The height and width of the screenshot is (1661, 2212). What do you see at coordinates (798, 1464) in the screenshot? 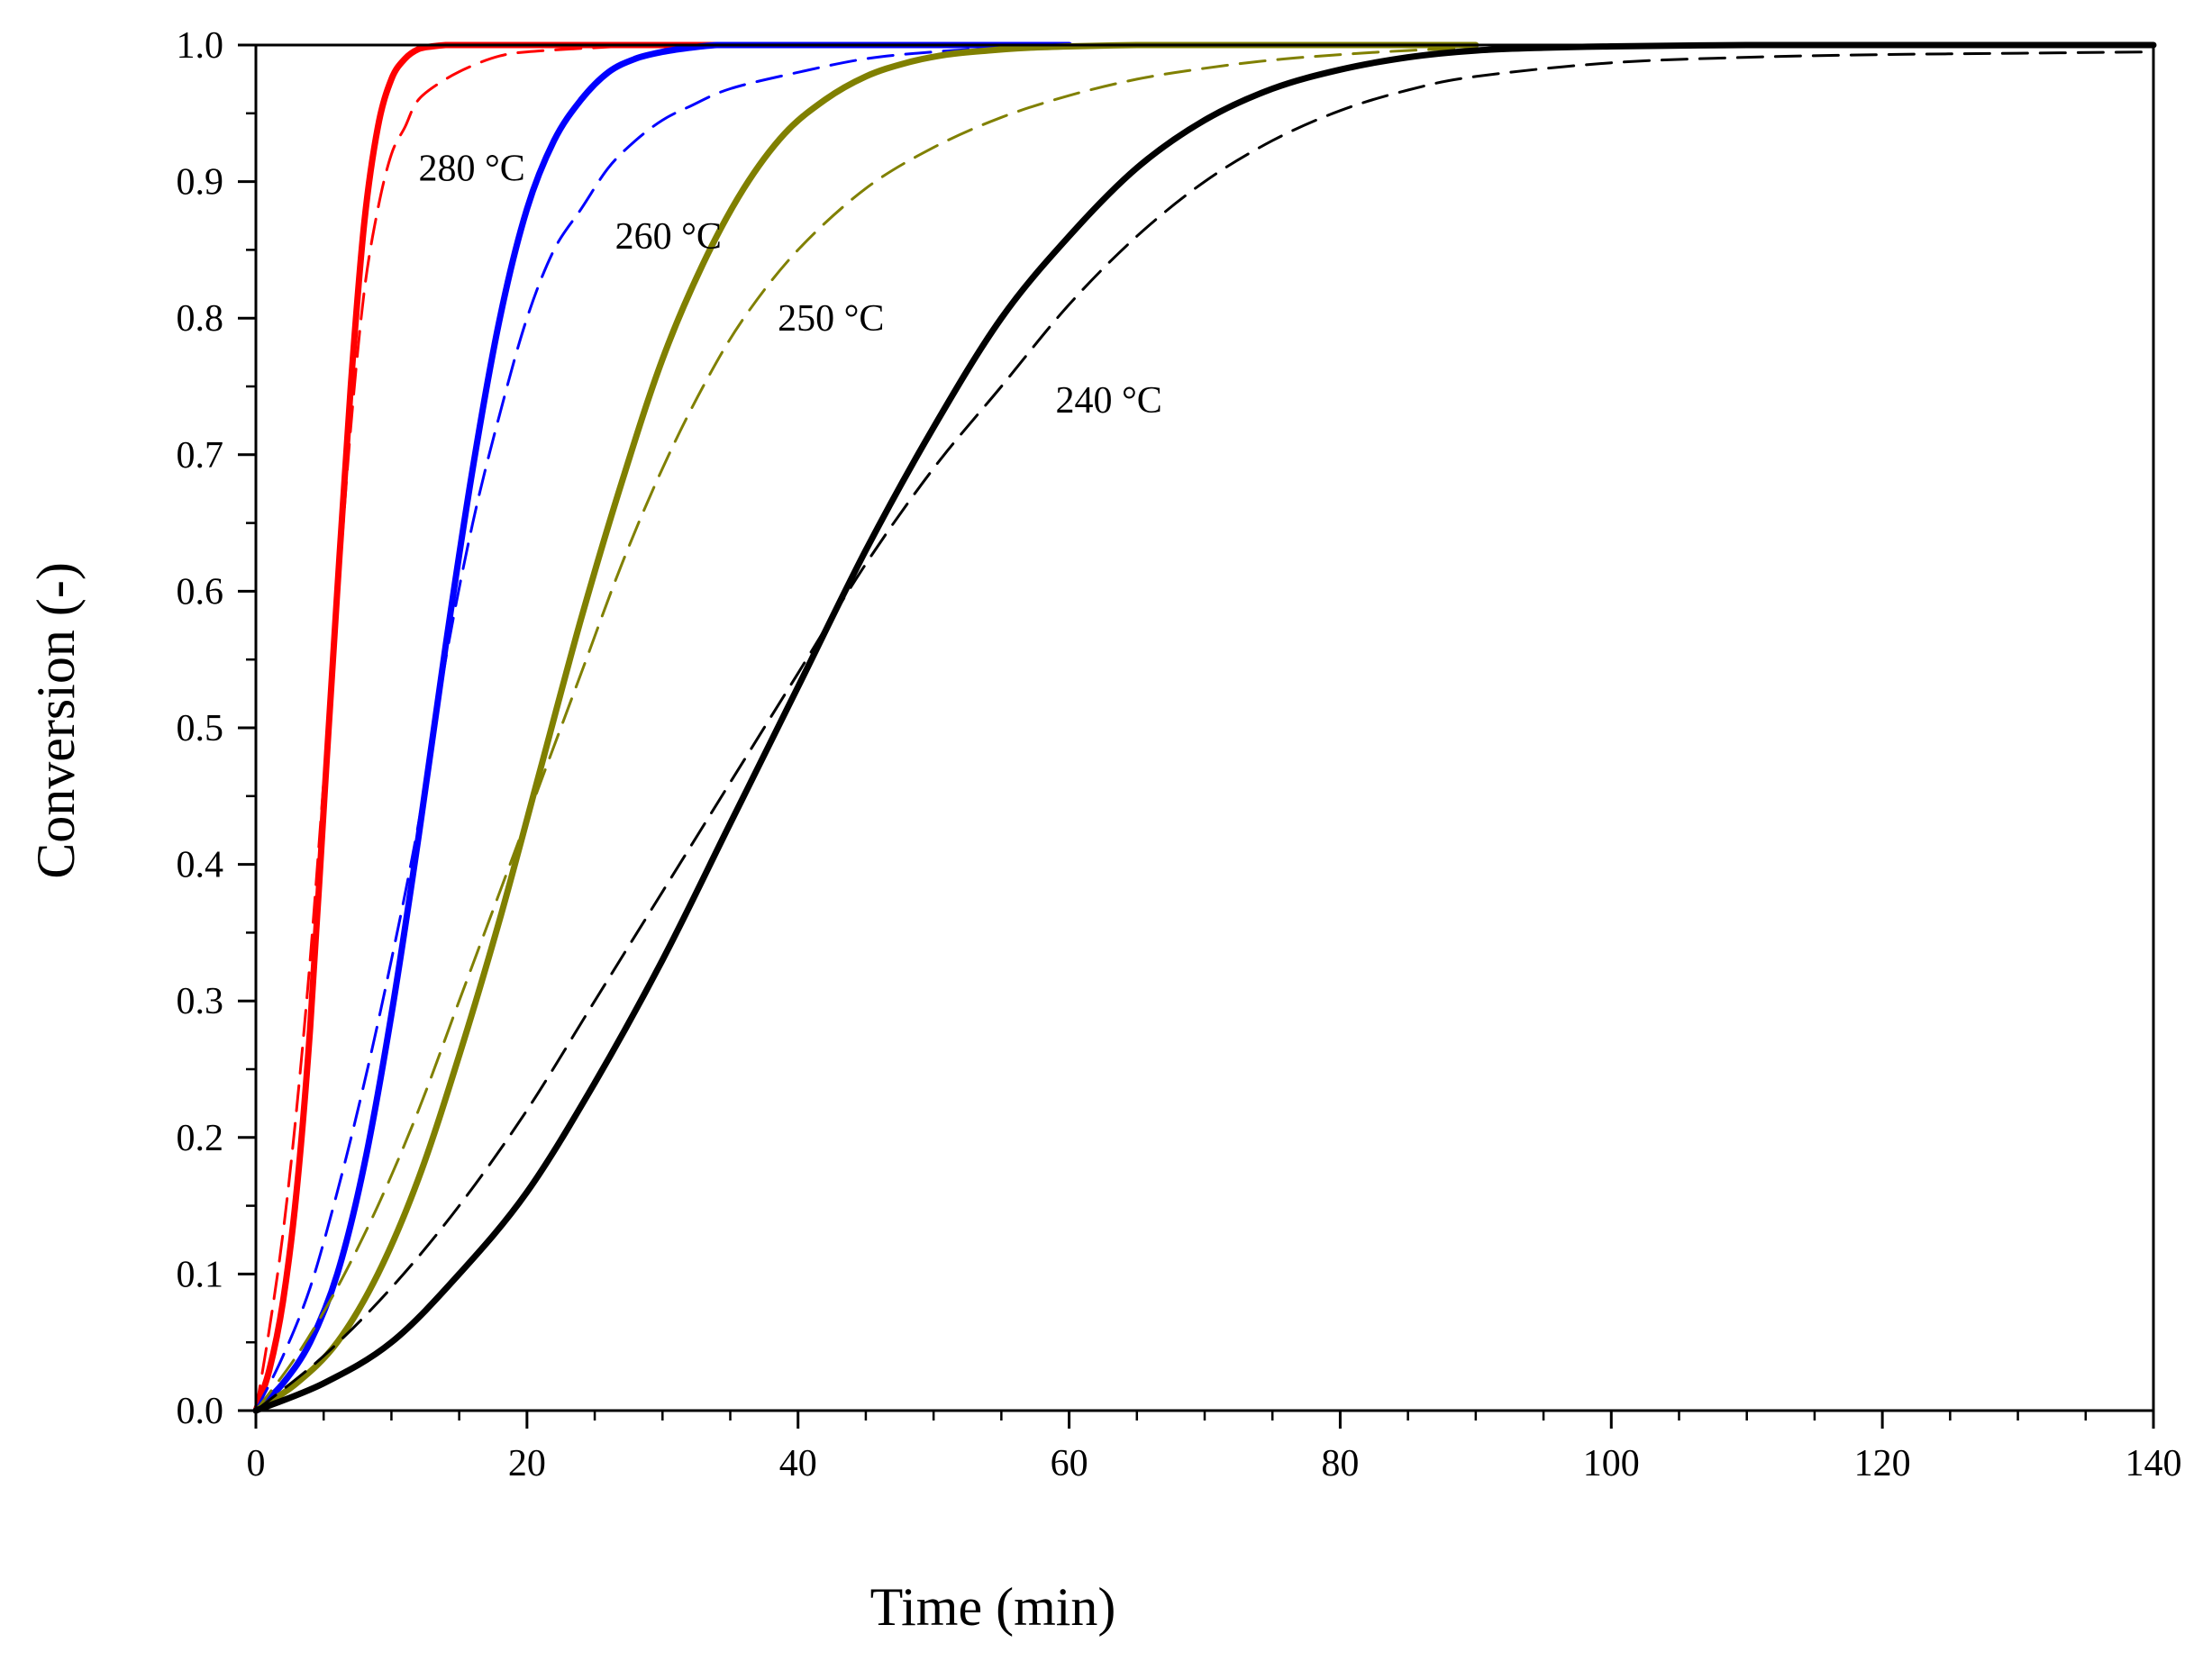
I see `x-tick-label: 40` at bounding box center [798, 1464].